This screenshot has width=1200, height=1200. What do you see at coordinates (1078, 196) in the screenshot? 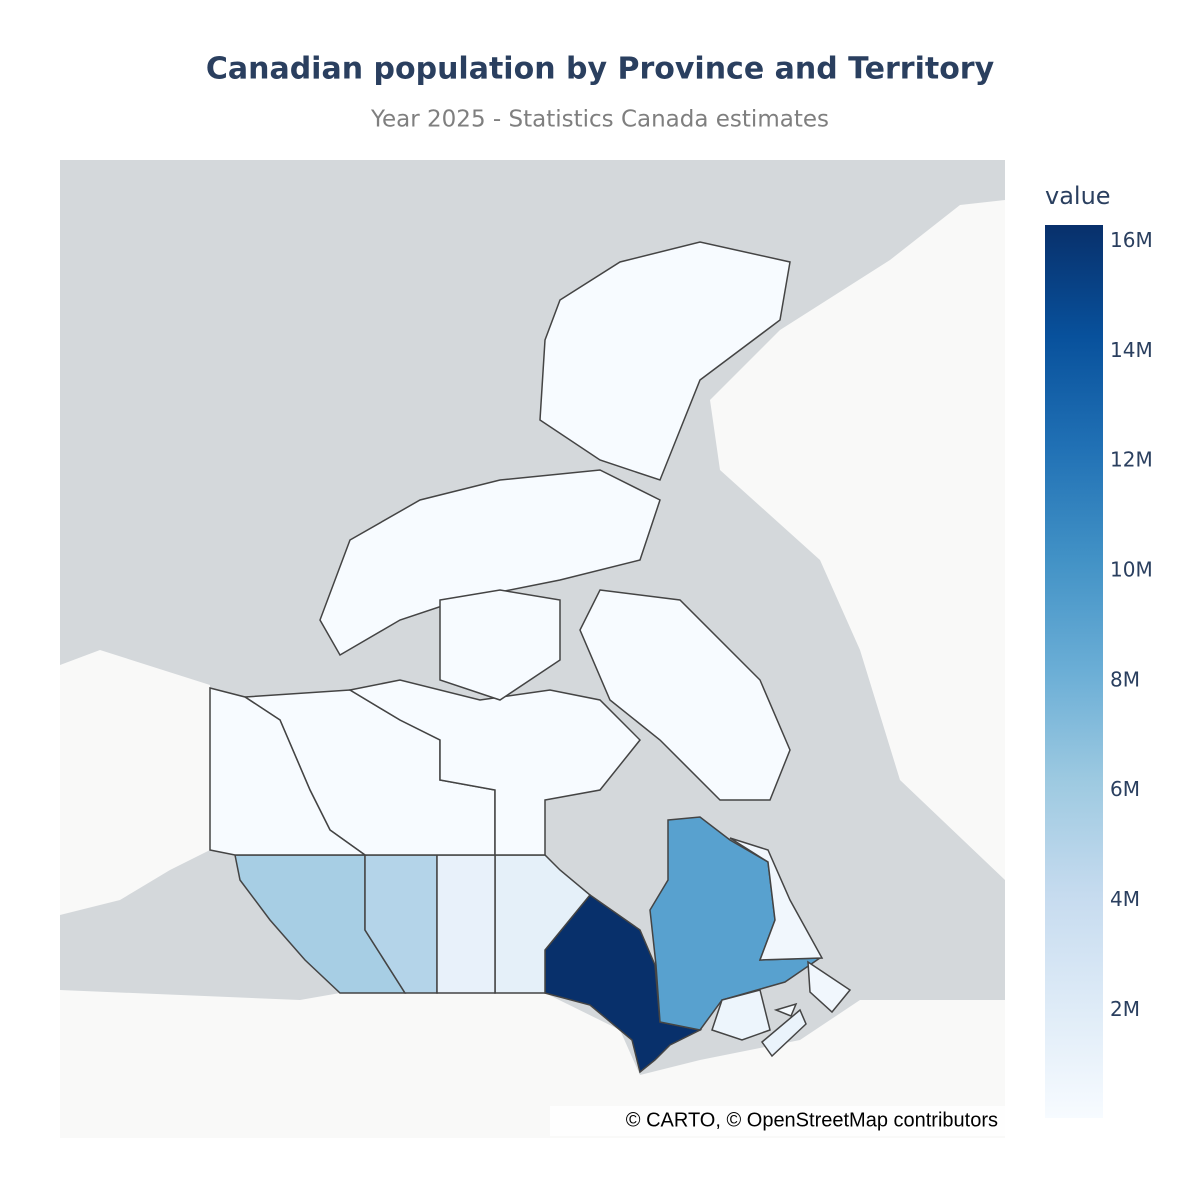
I see `colorbar-title: value` at bounding box center [1078, 196].